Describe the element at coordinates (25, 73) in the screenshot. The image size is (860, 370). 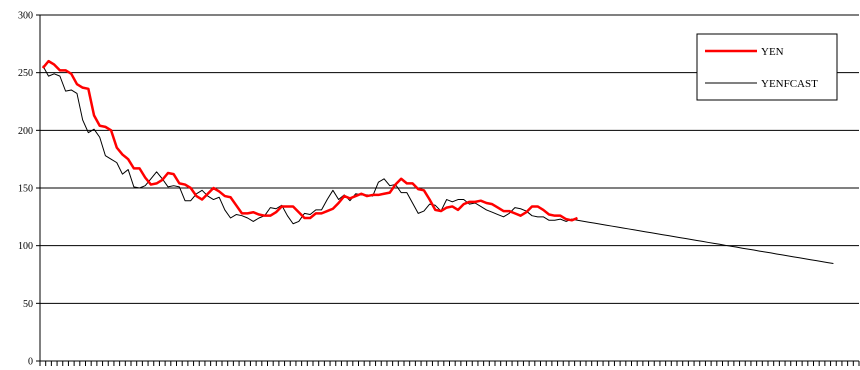
I see `y-tick-label: 250` at that location.